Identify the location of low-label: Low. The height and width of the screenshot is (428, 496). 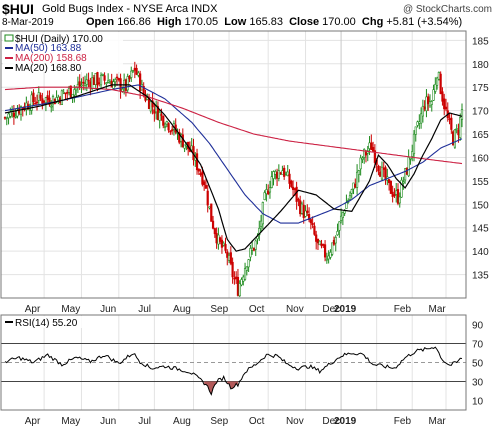
(235, 22).